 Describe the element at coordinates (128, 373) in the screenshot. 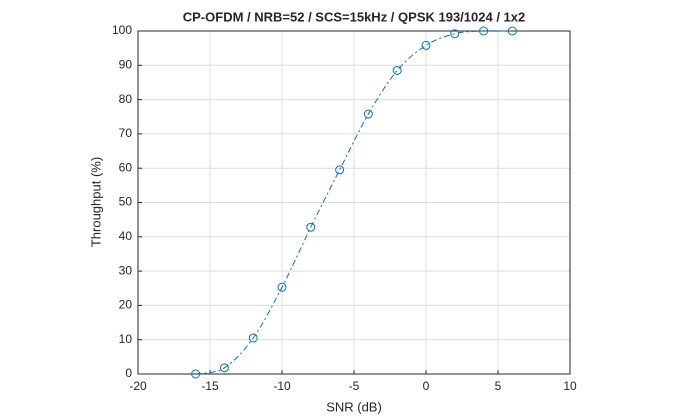

I see `y-tick-label: 0` at that location.